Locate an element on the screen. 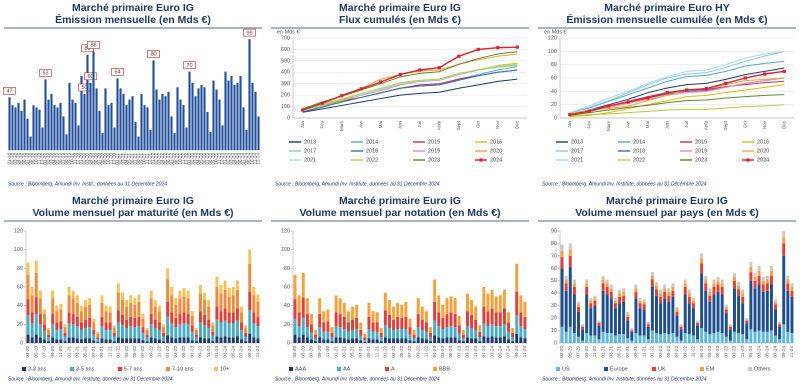  x-tick-label: 05-19 is located at coordinates (57, 159).